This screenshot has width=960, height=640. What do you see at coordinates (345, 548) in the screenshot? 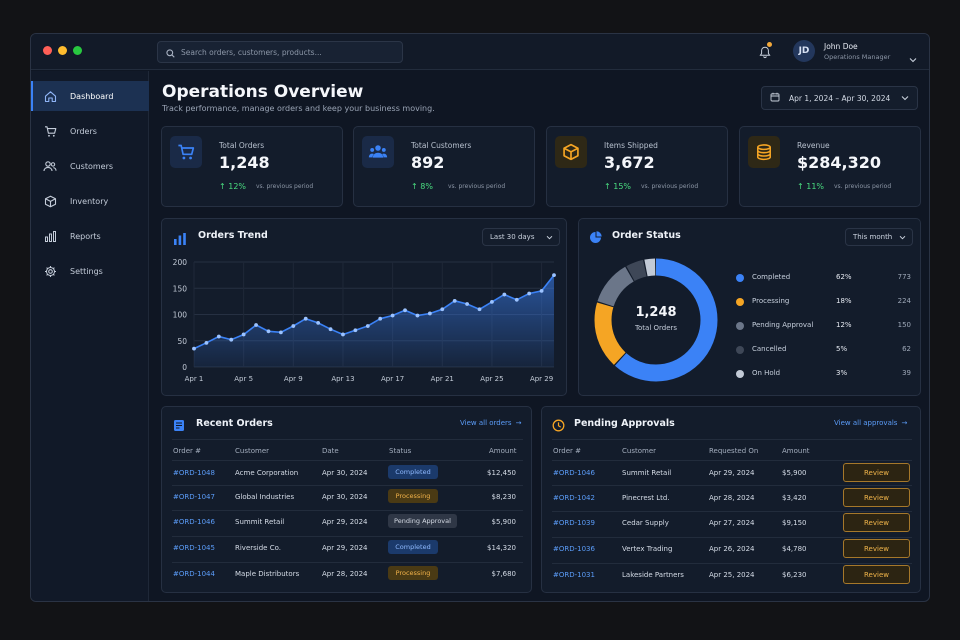
I see `date-cell: Apr 29, 2024` at bounding box center [345, 548].